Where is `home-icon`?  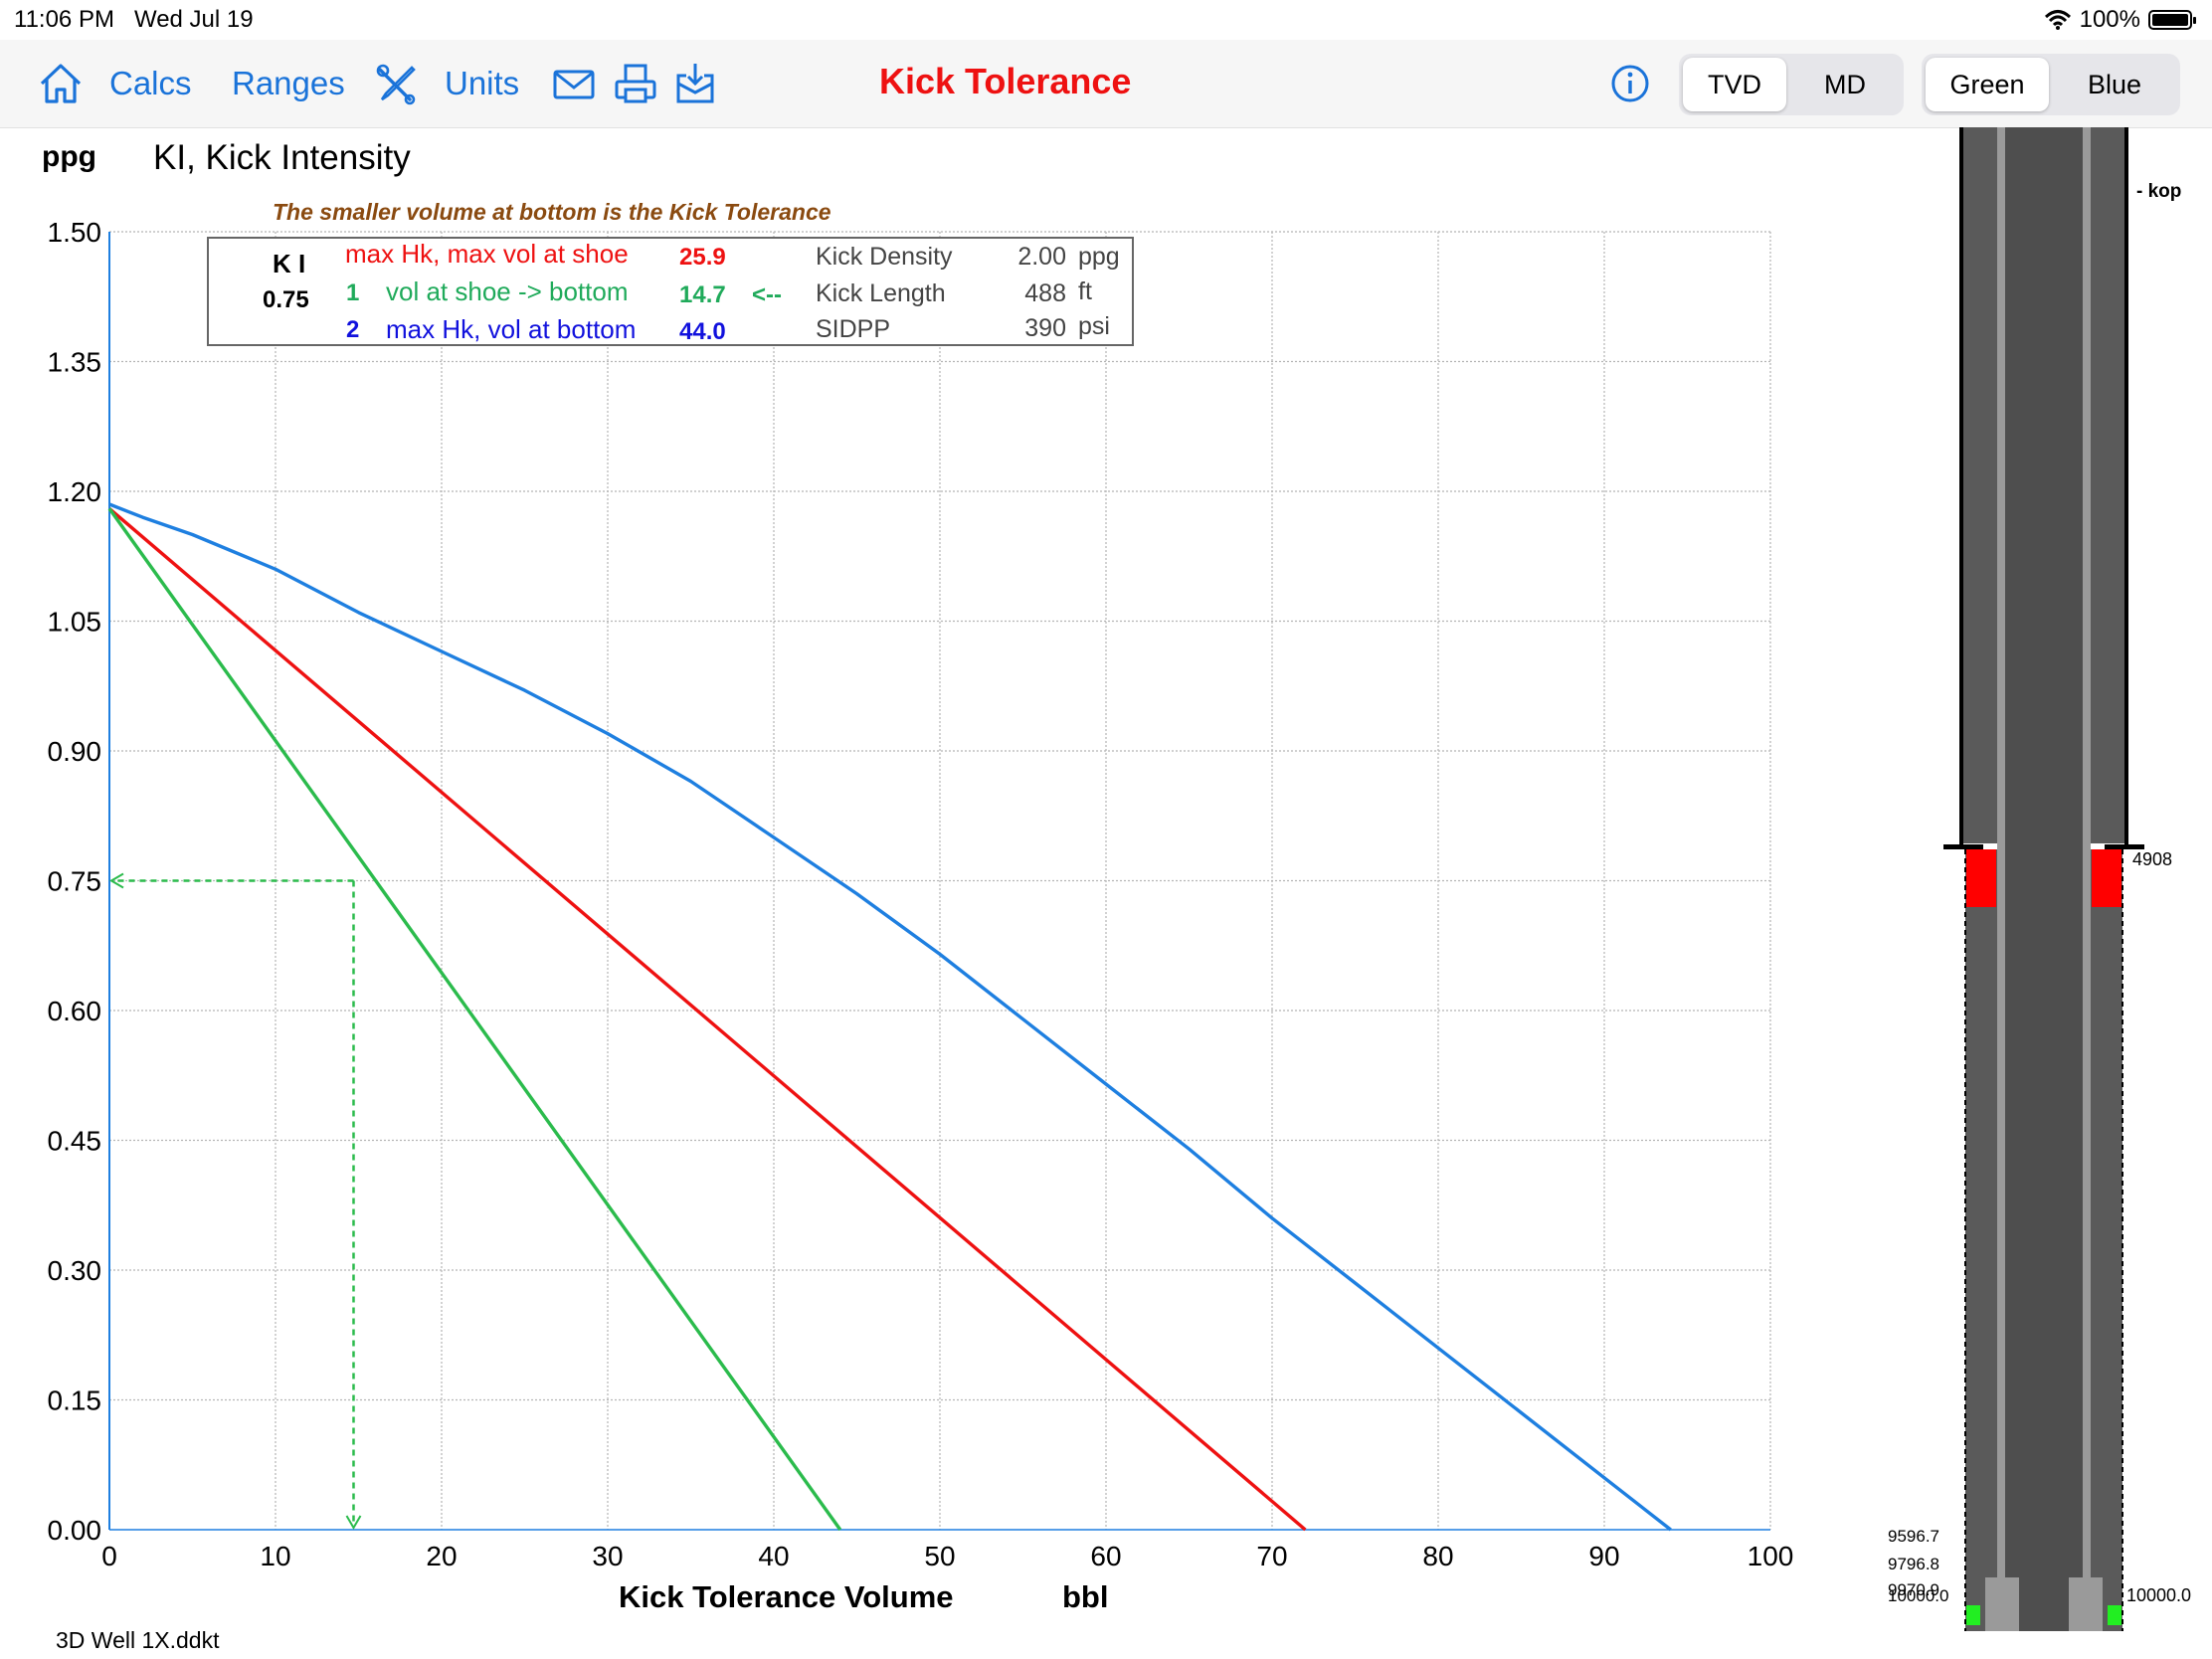 home-icon is located at coordinates (61, 83).